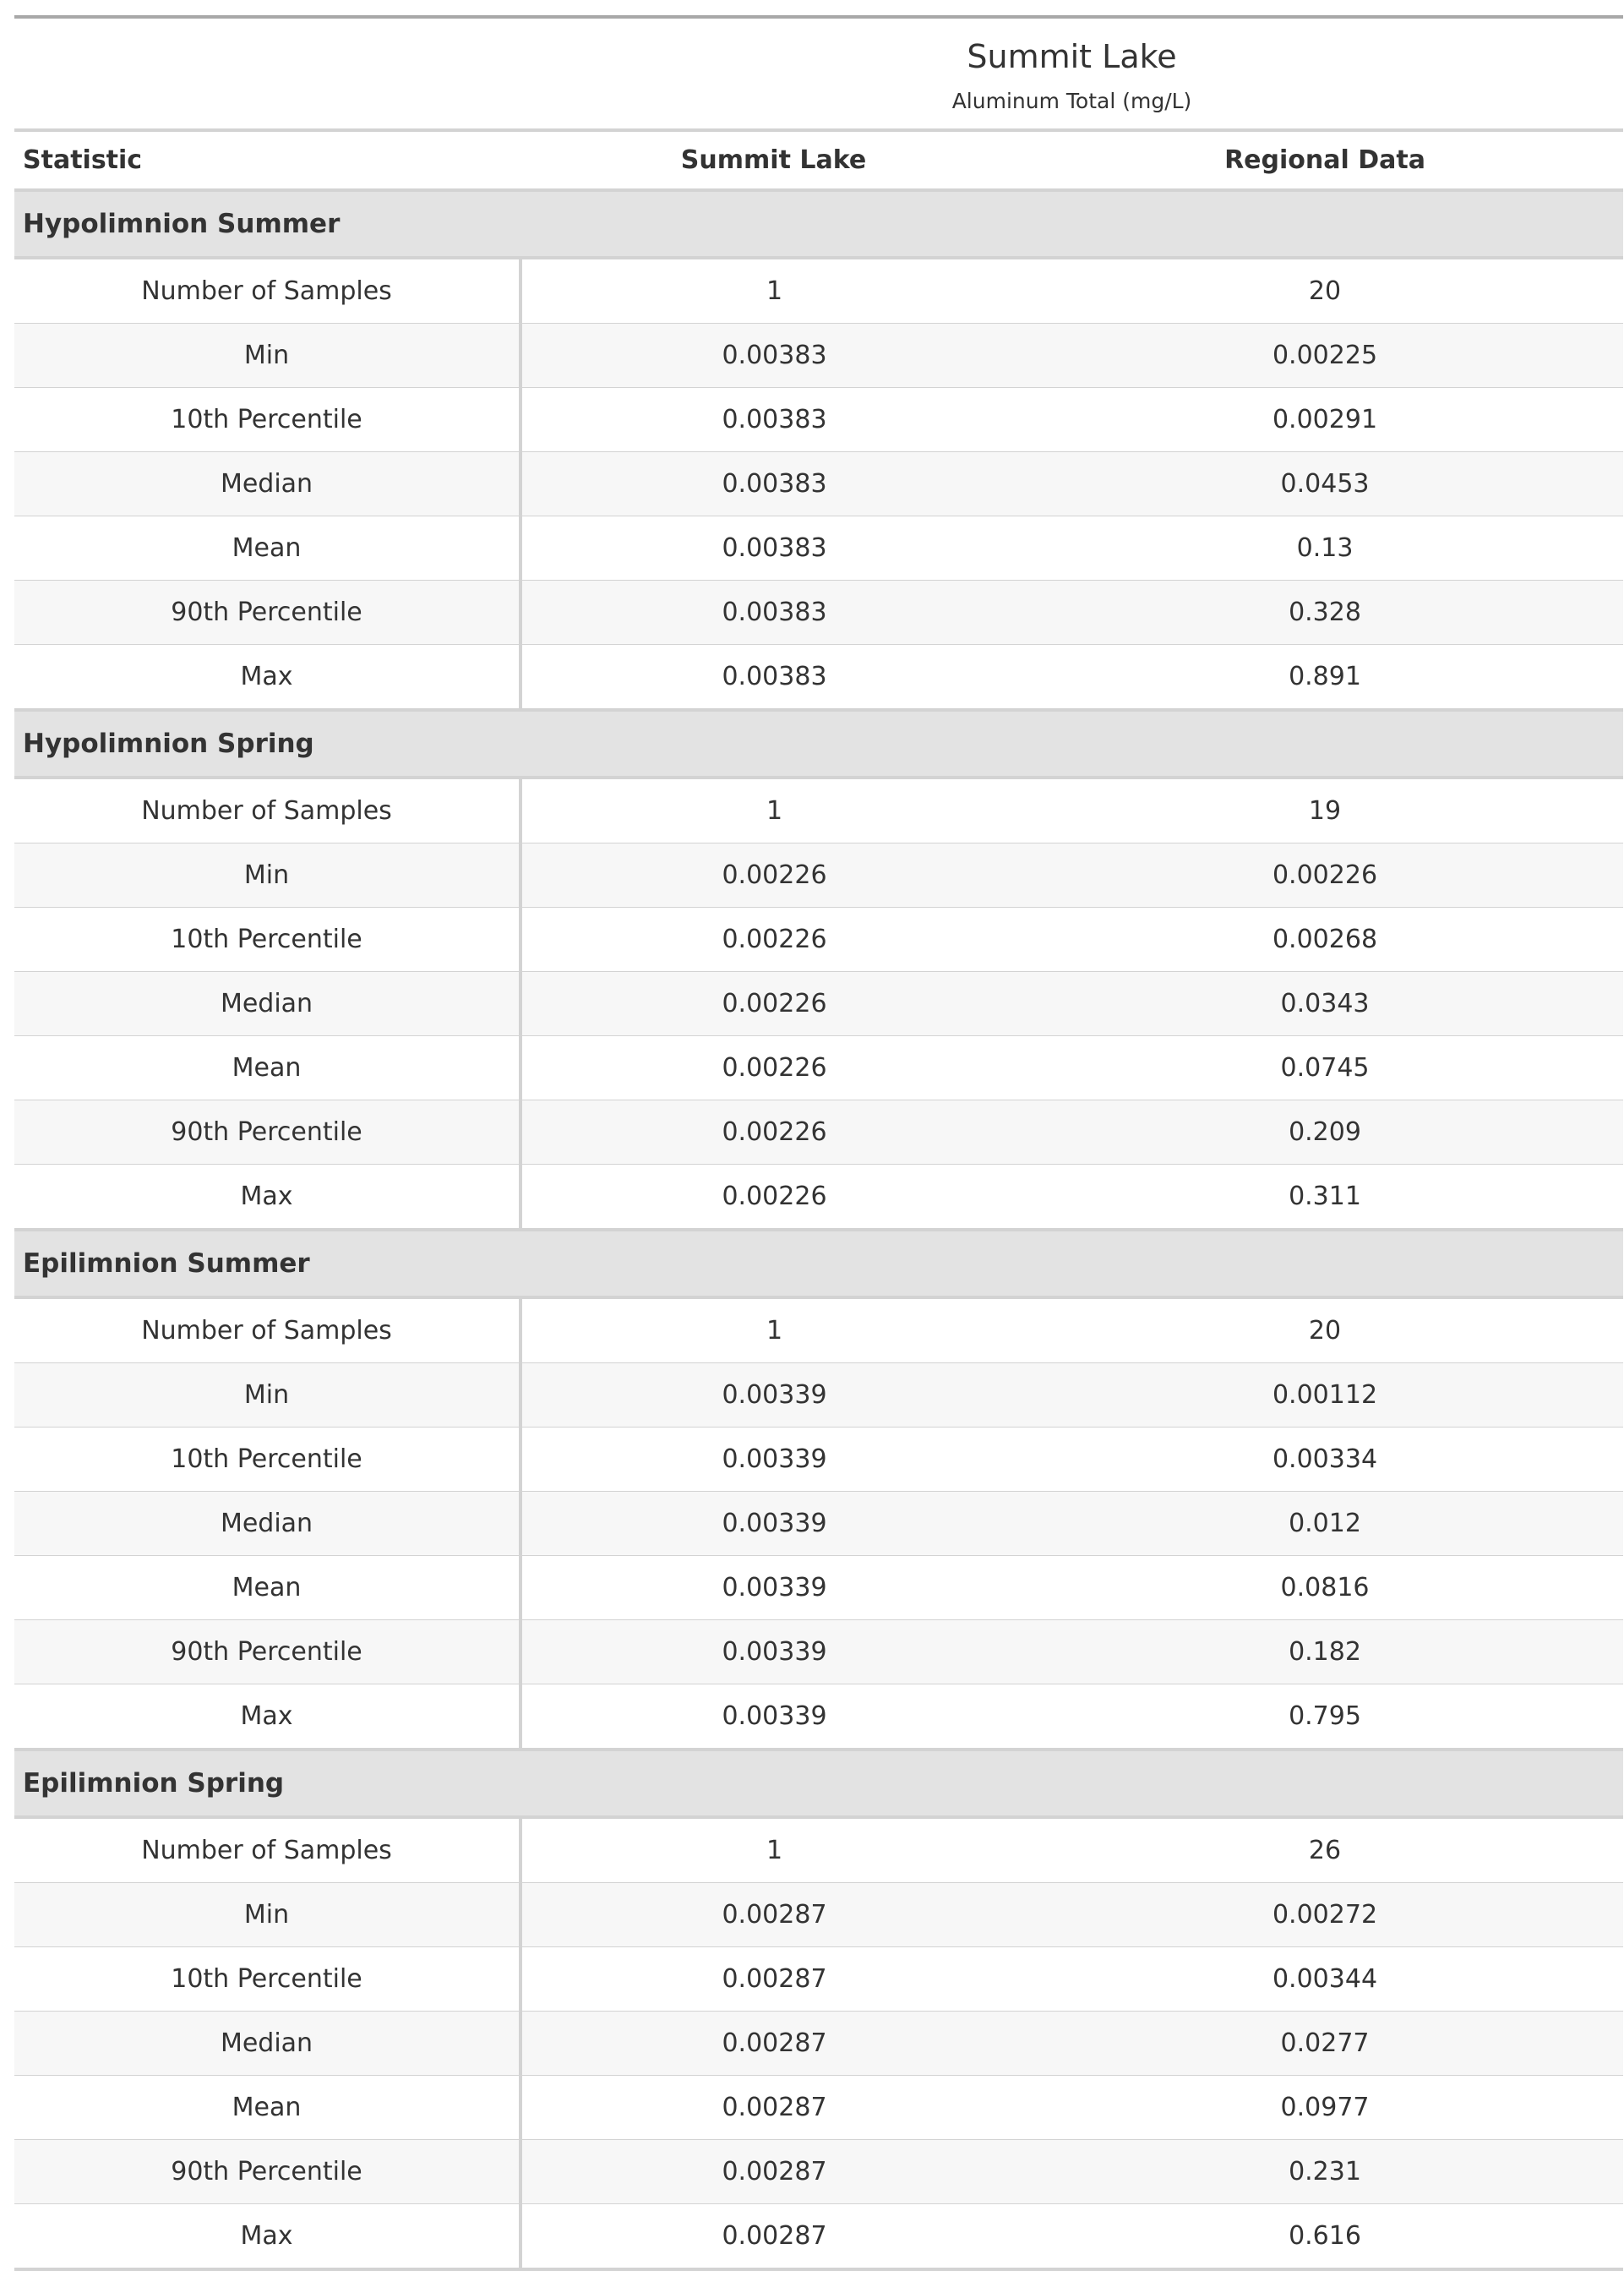 This screenshot has height=2271, width=1624. What do you see at coordinates (1325, 2237) in the screenshot?
I see `regional-data-cell: 0.616` at bounding box center [1325, 2237].